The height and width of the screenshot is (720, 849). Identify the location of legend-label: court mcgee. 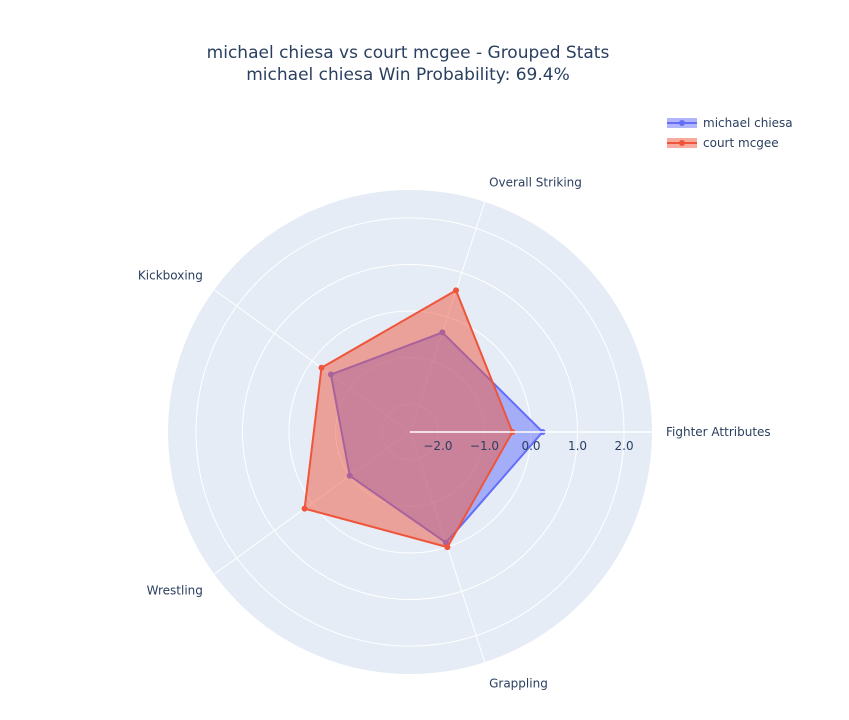
(741, 143).